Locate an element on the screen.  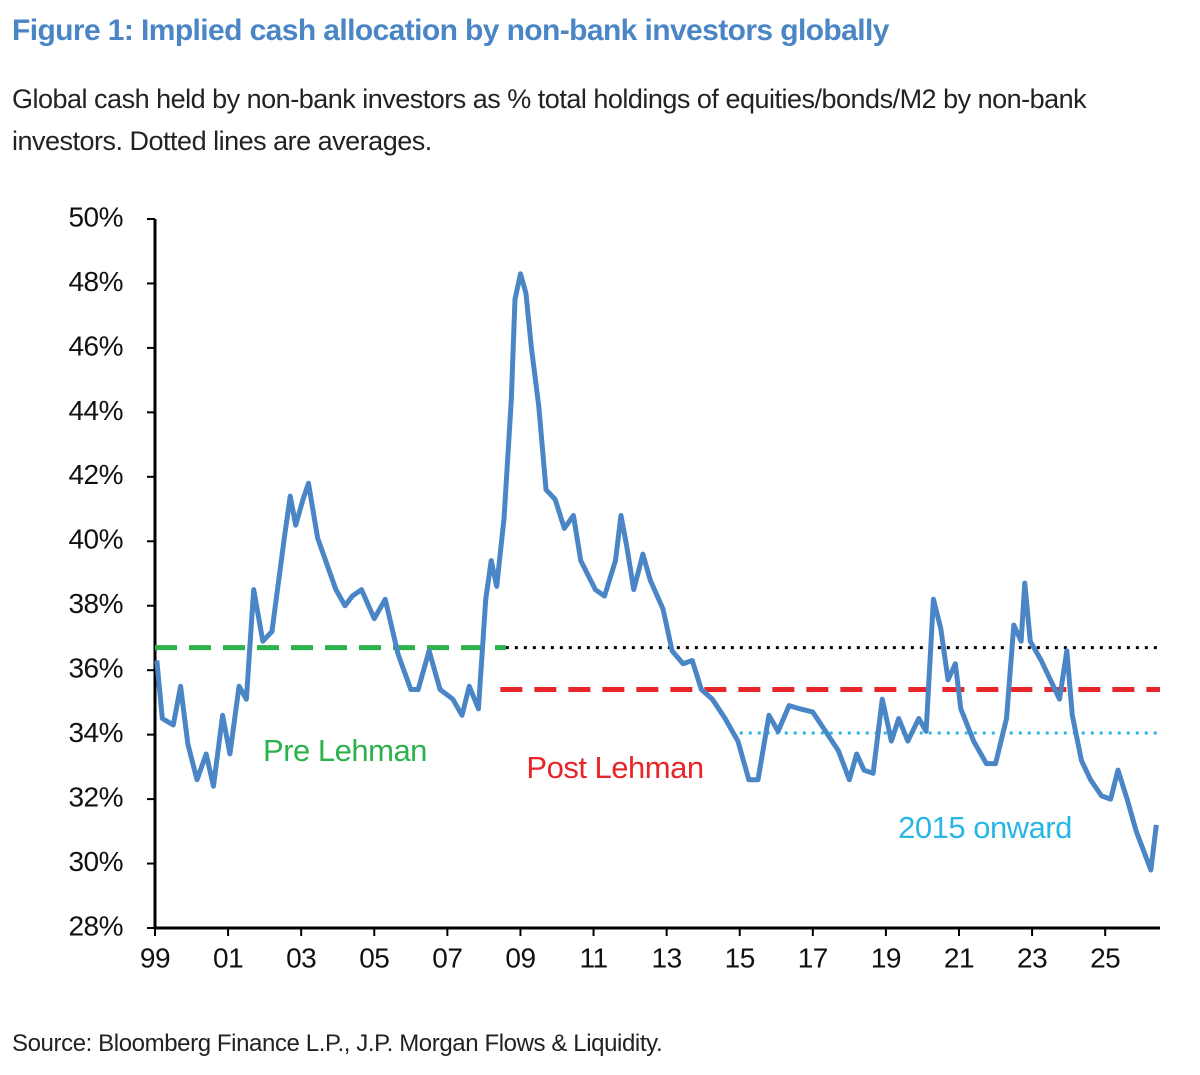
x-tick-label: 01 is located at coordinates (228, 957).